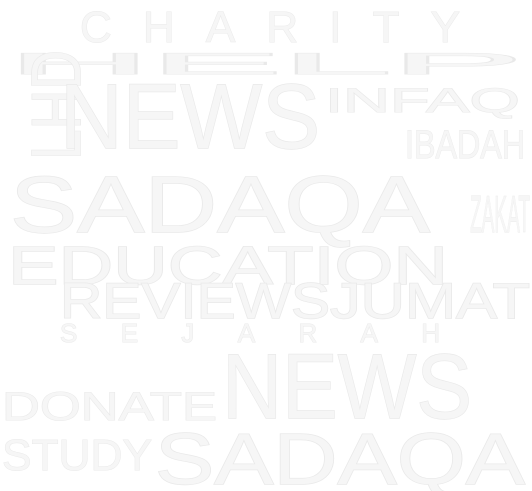 This screenshot has height=491, width=532. Describe the element at coordinates (465, 145) in the screenshot. I see `word-ibadah: IBADAH` at that location.